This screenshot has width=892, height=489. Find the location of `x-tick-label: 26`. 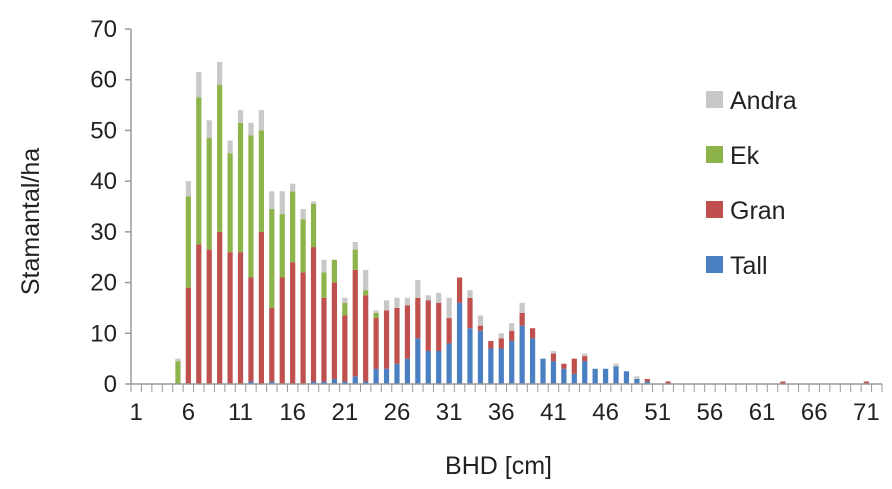

x-tick-label: 26 is located at coordinates (397, 412).